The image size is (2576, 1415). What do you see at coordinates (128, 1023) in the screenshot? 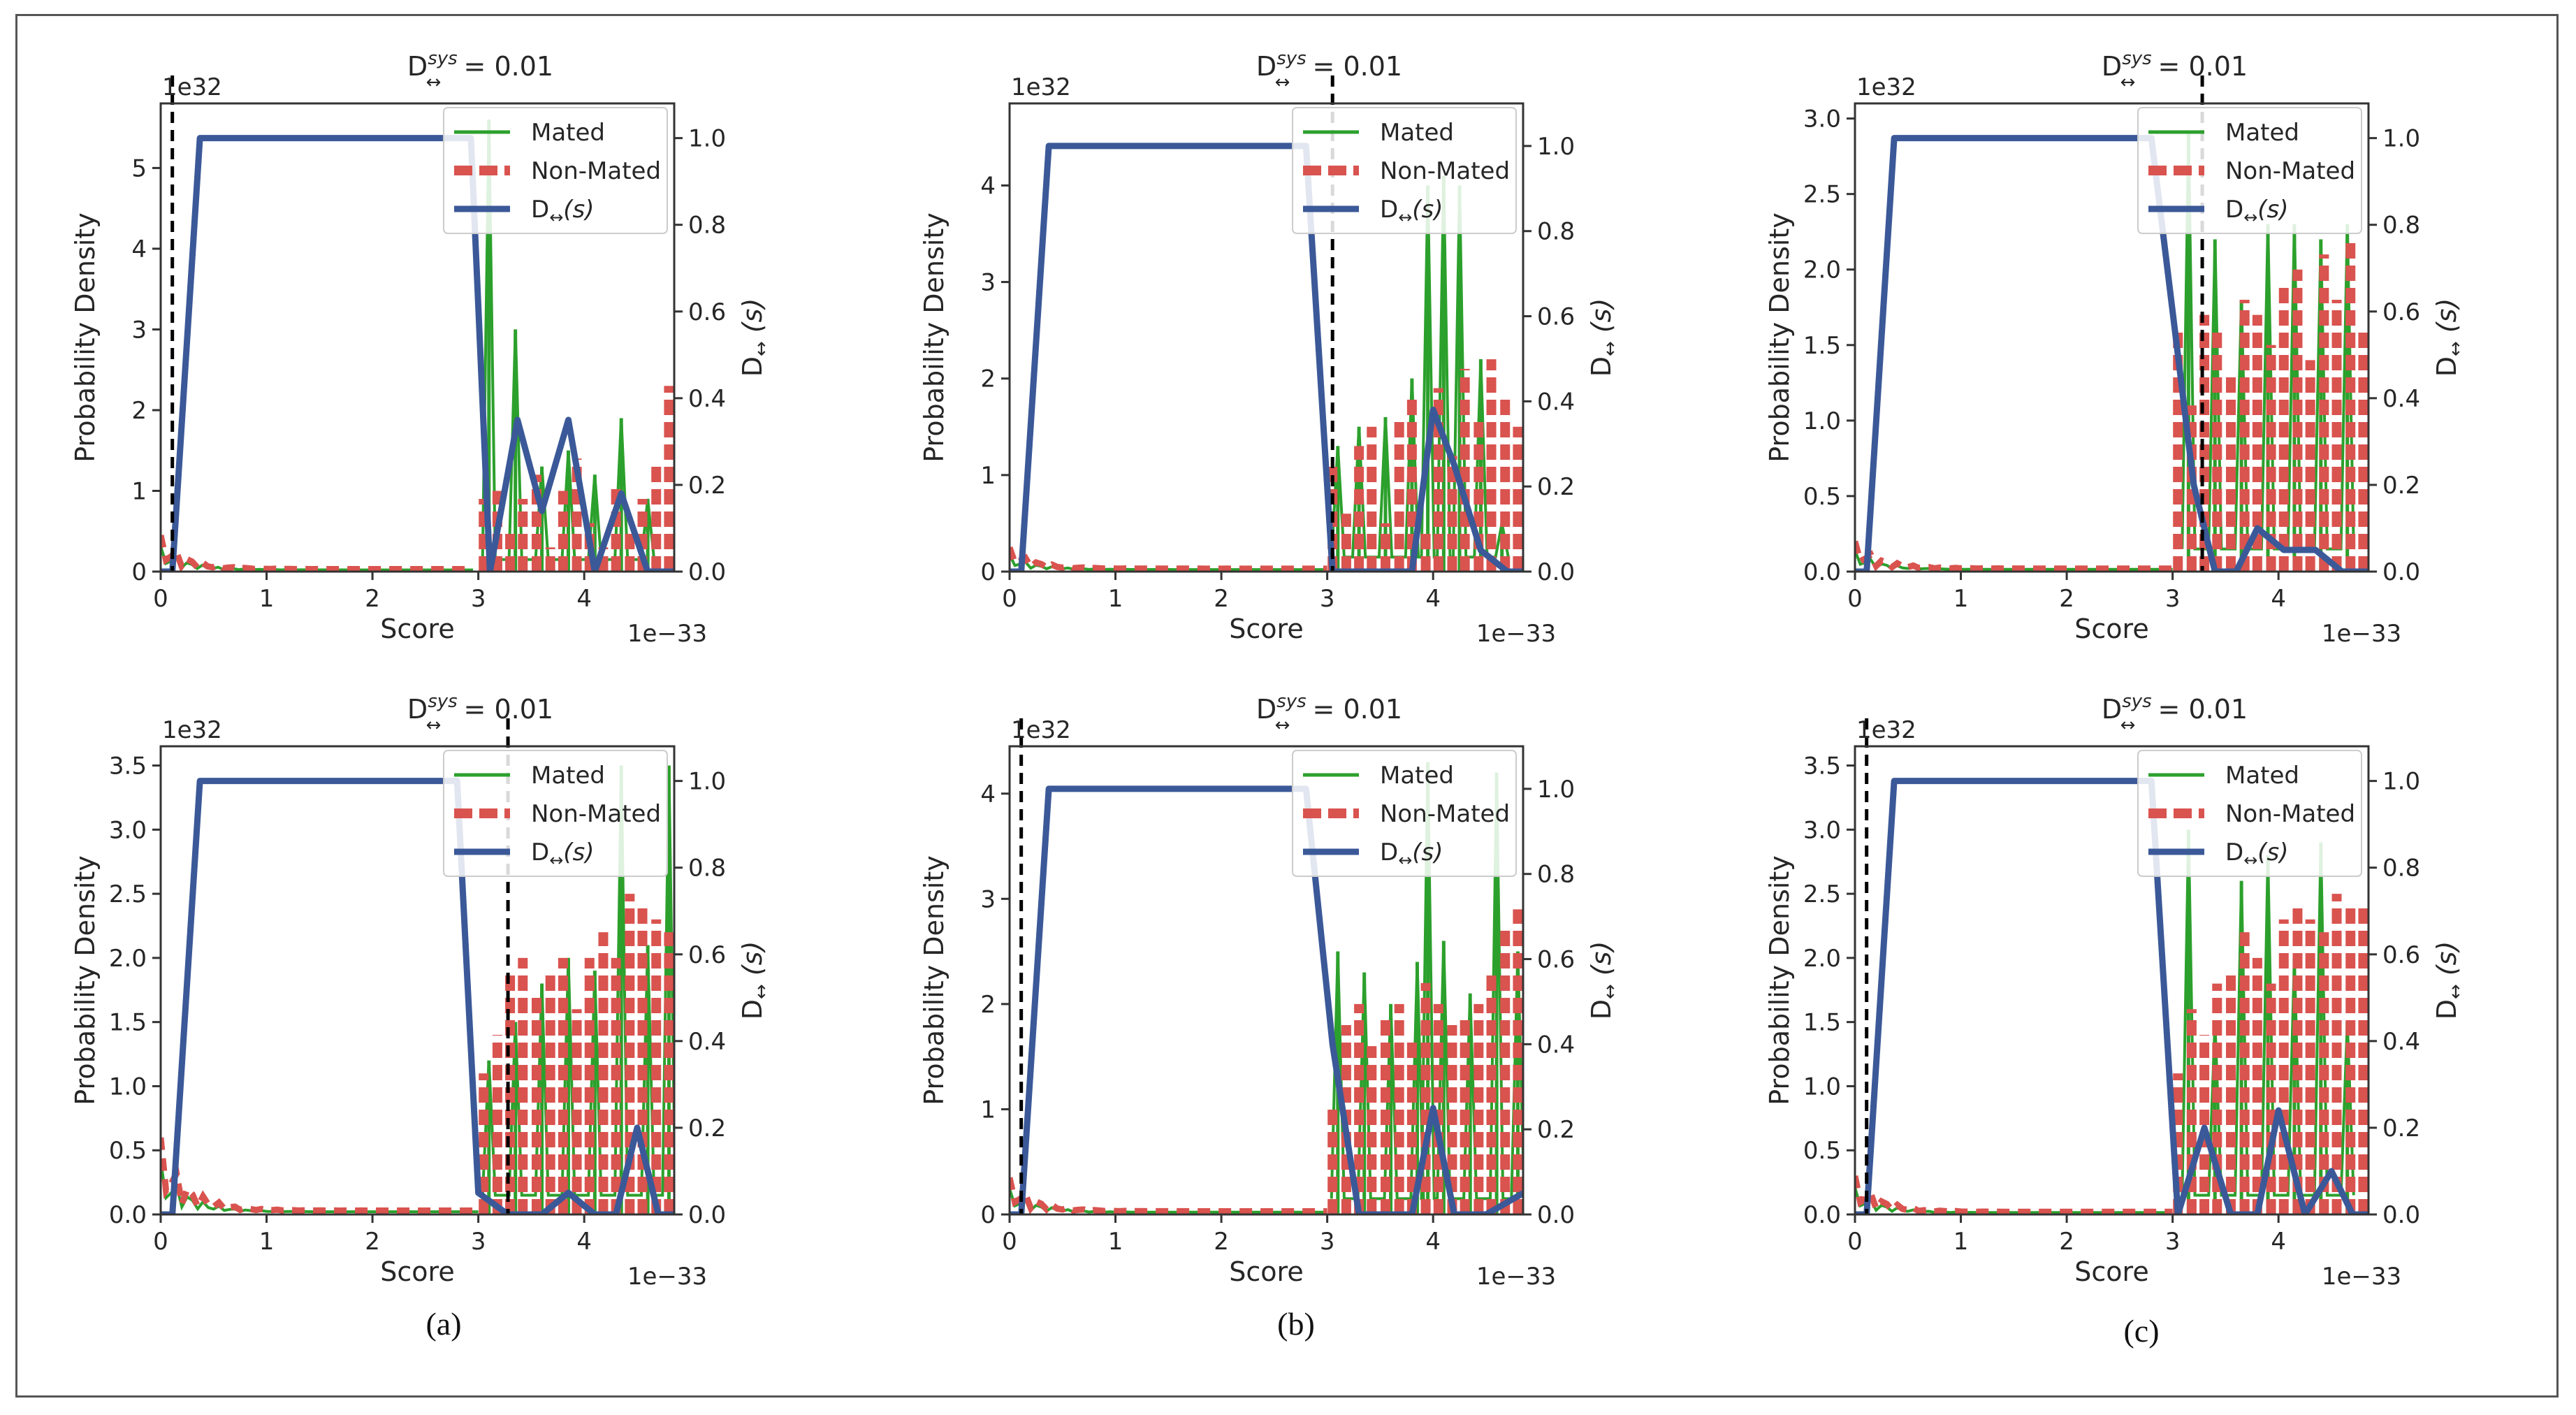
I see `y-tick-label: 1.5` at bounding box center [128, 1023].